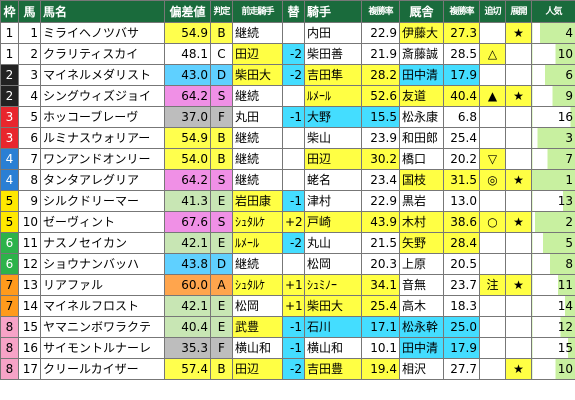 This screenshot has width=575, height=400. I want to click on ninki-cell: 12, so click(553, 327).